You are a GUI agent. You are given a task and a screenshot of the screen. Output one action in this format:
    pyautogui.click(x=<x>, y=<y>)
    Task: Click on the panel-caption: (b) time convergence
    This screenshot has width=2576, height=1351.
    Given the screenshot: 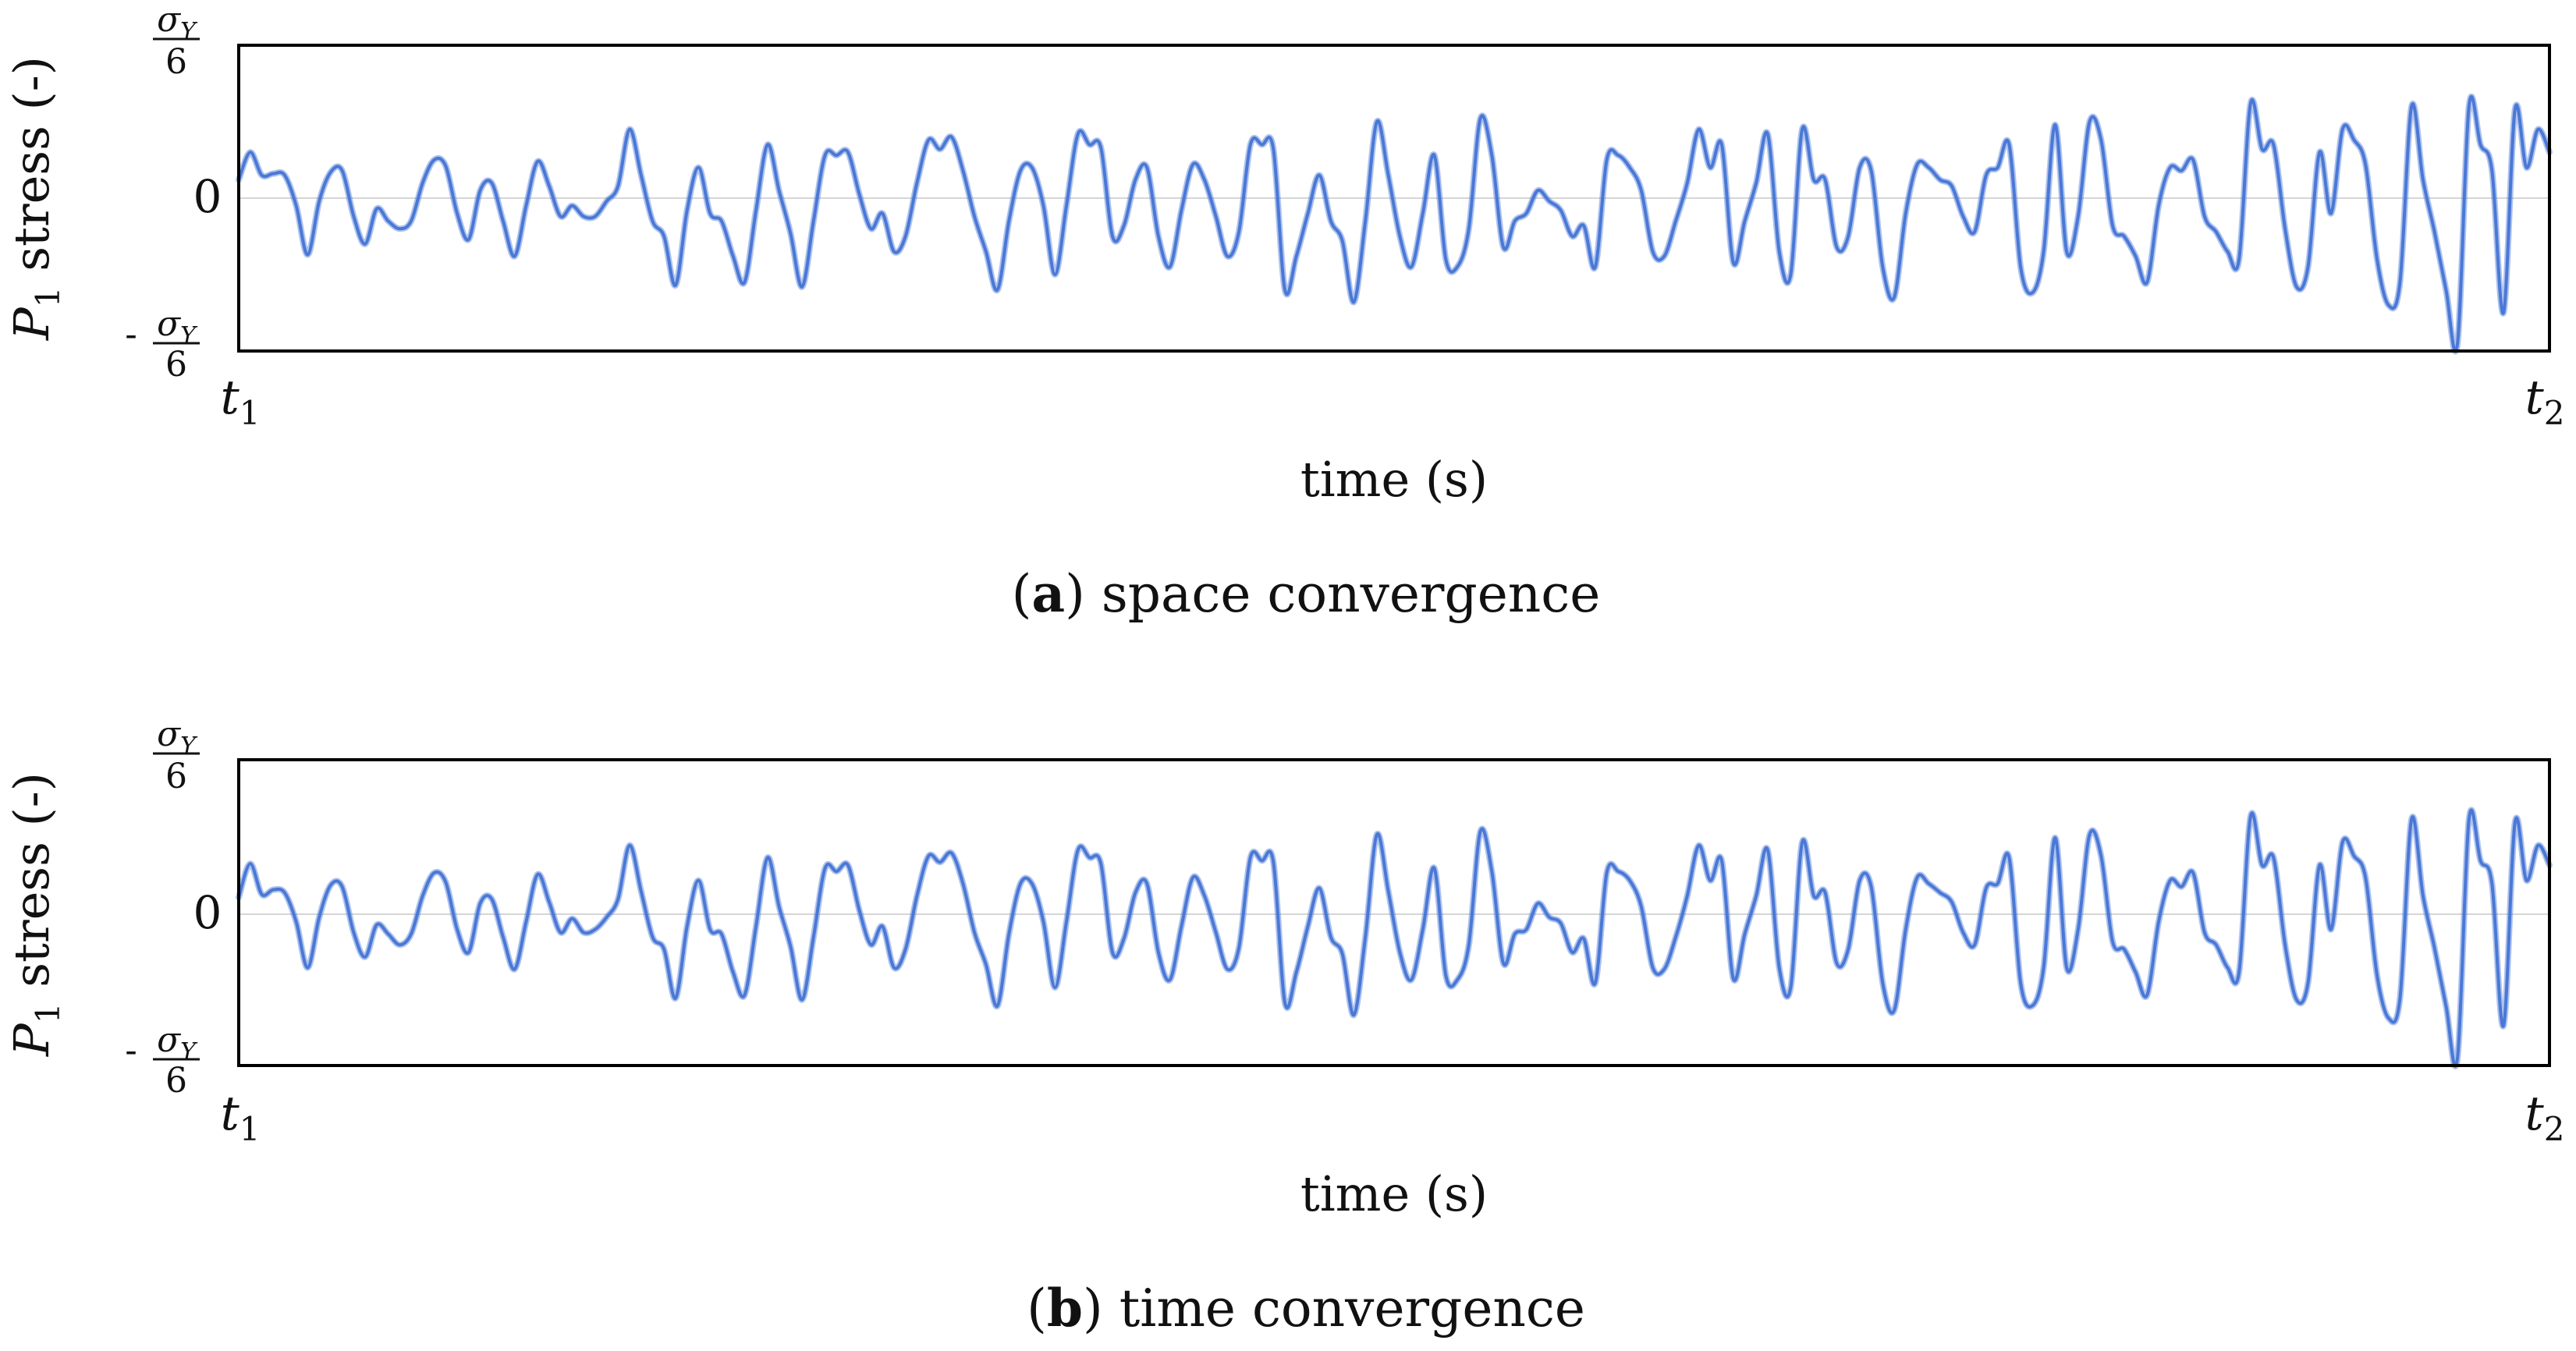 What is the action you would take?
    pyautogui.click(x=1306, y=1309)
    